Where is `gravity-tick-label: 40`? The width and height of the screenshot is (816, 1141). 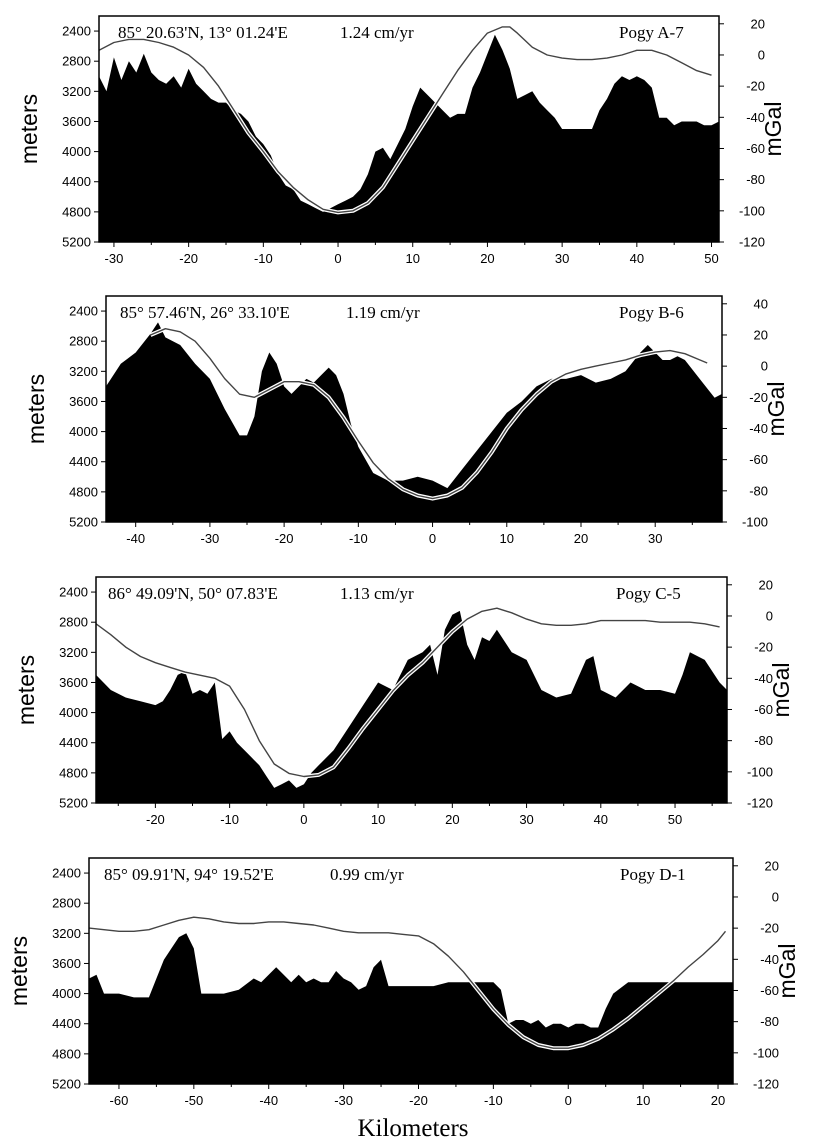 gravity-tick-label: 40 is located at coordinates (761, 303).